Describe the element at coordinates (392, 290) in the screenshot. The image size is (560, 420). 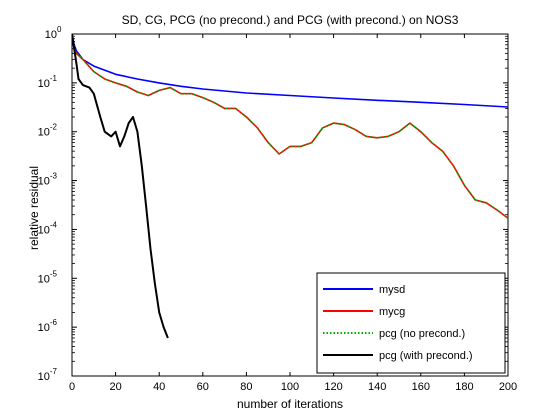
I see `legend-label: mysd` at that location.